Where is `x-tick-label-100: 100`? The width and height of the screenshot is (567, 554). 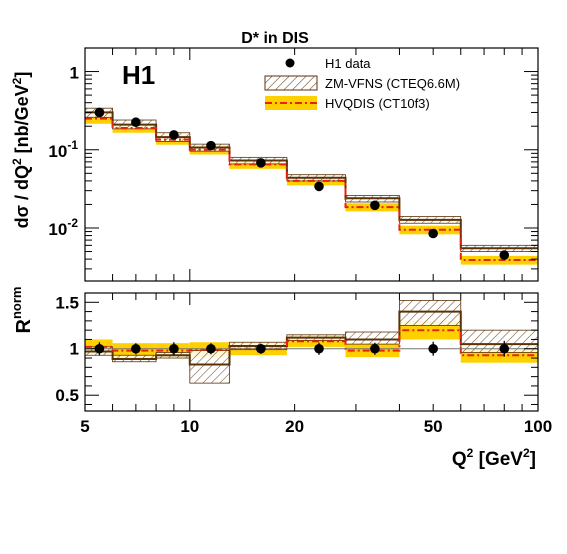 x-tick-label-100: 100 is located at coordinates (538, 426).